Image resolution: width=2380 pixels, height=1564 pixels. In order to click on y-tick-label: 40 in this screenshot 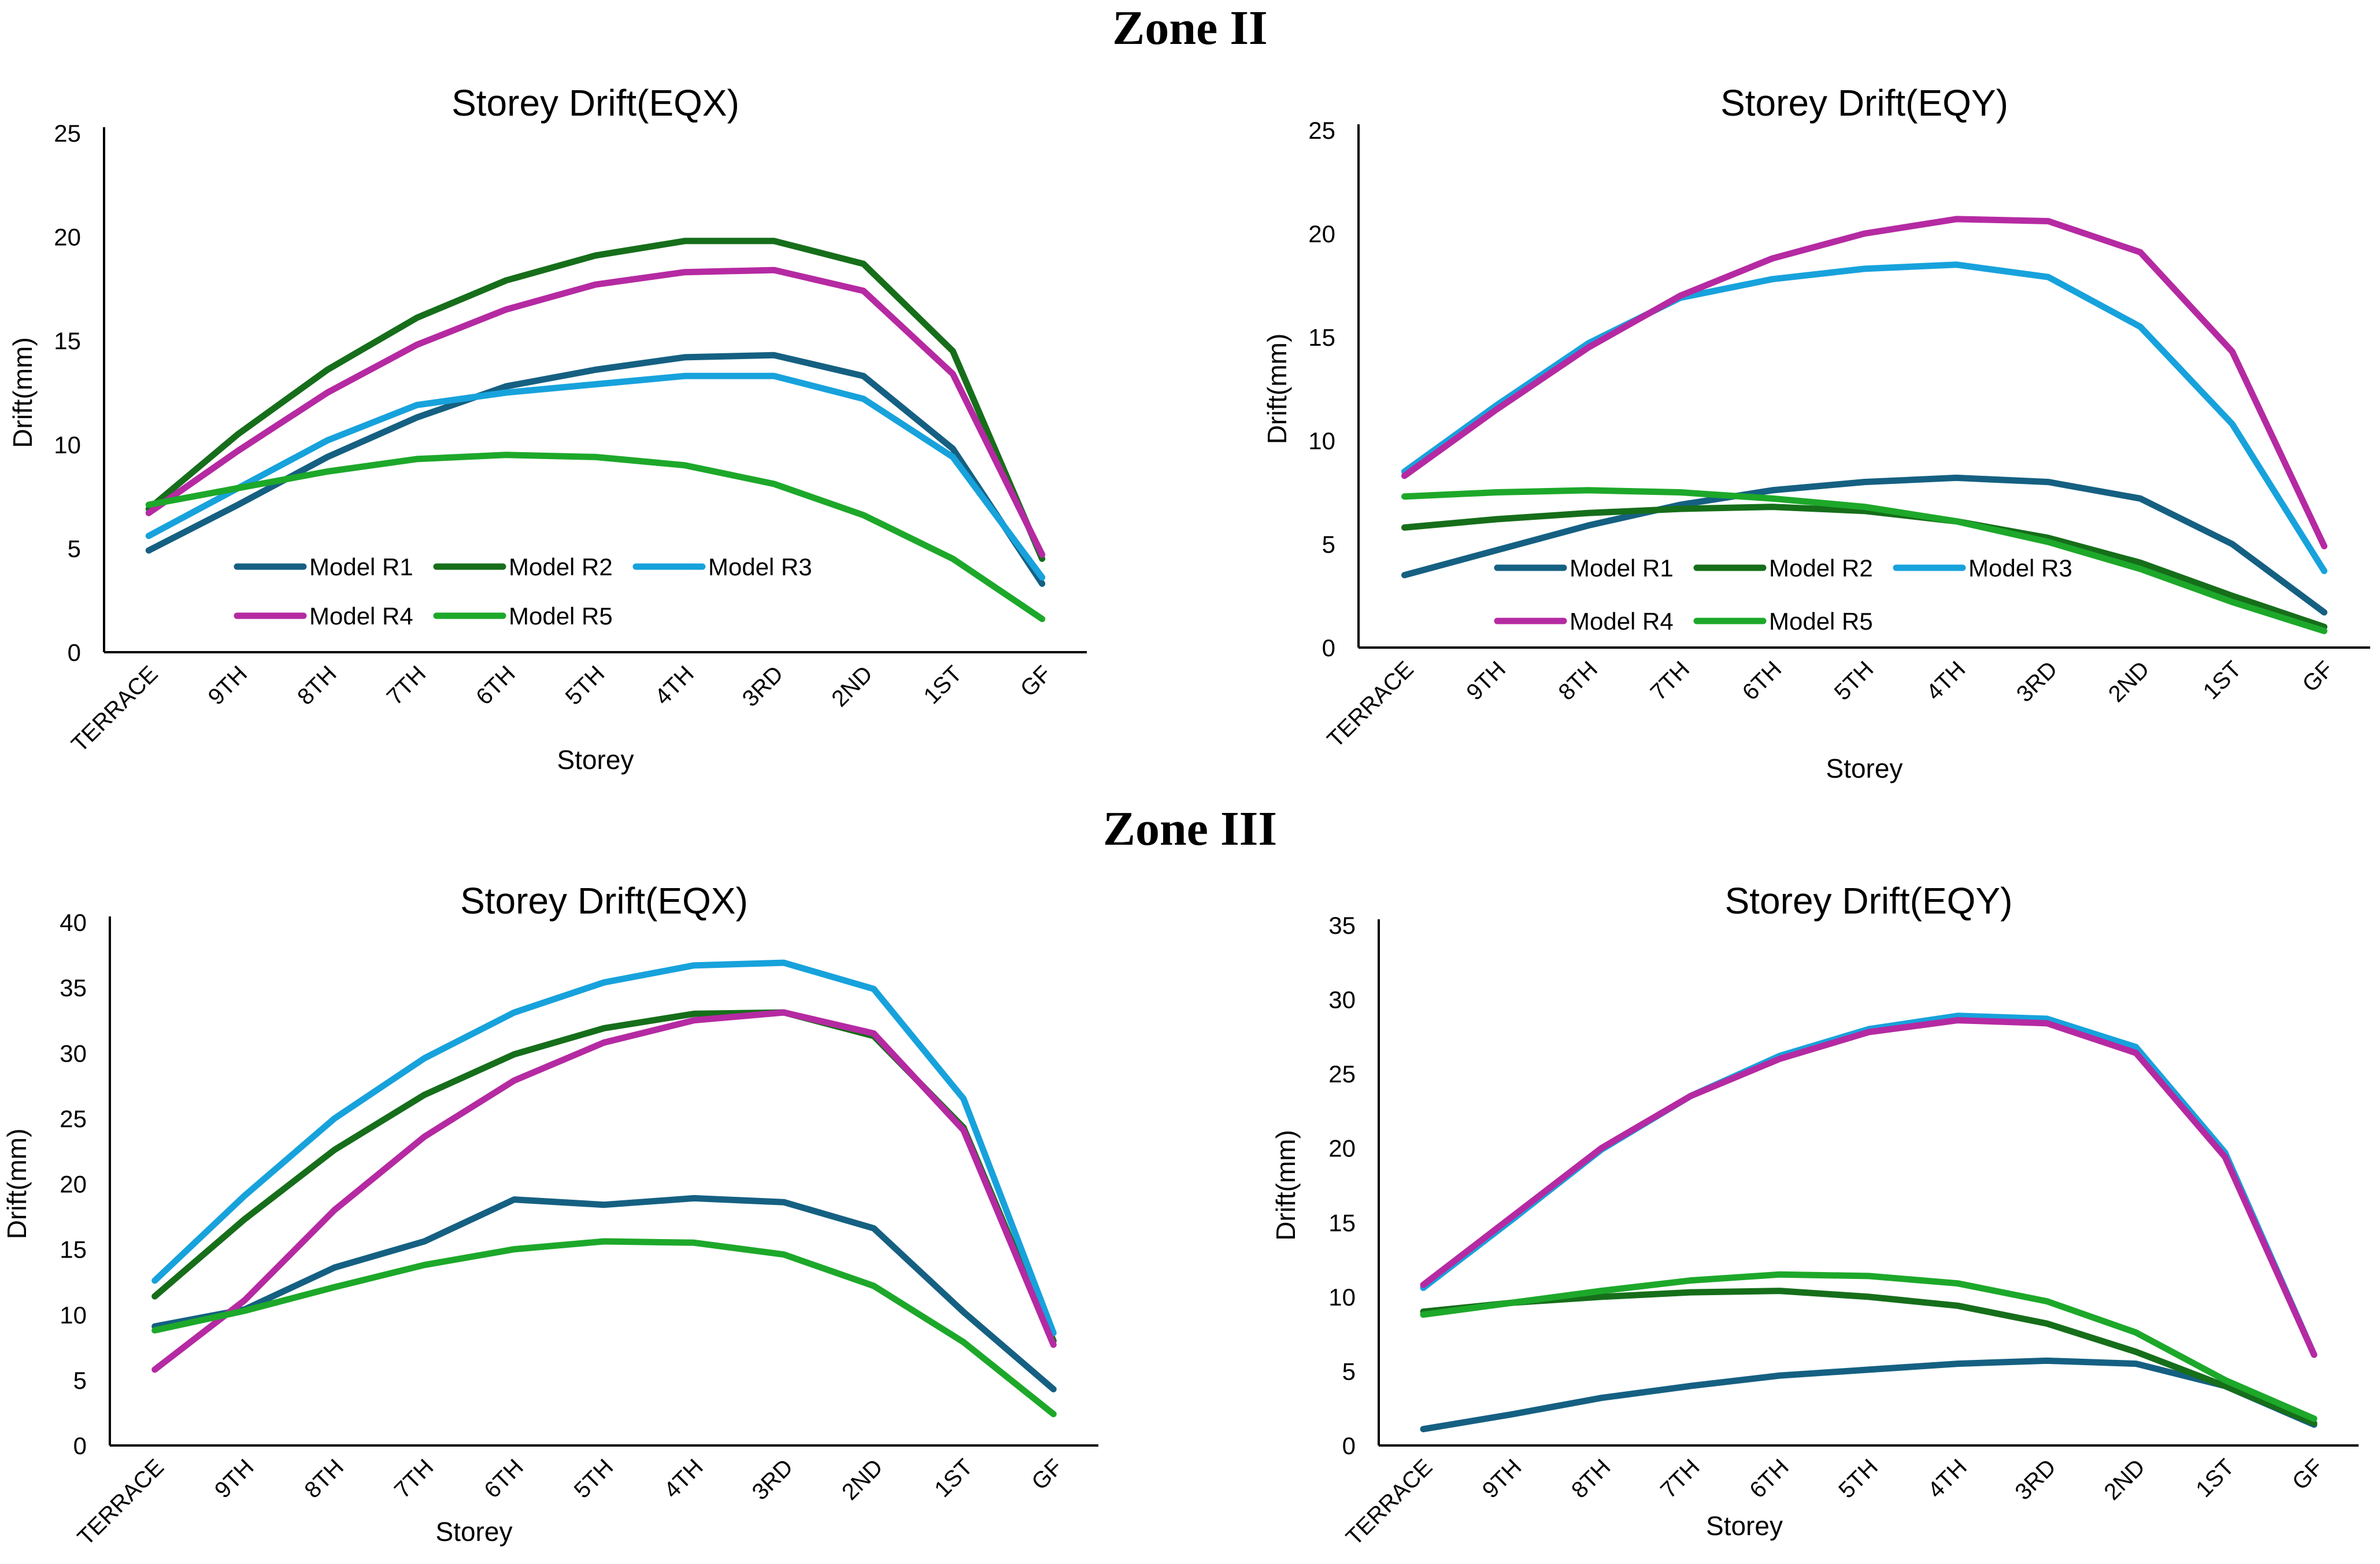, I will do `click(74, 923)`.